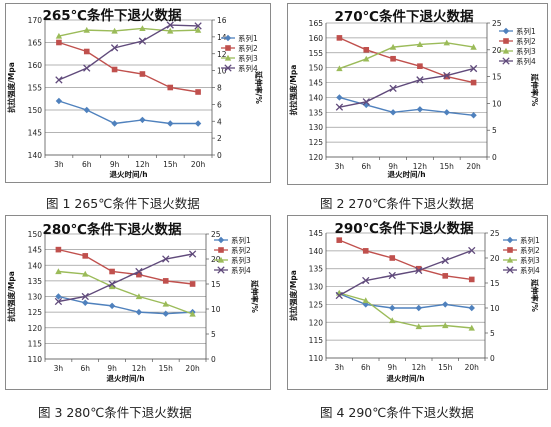 Image resolution: width=551 pixels, height=427 pixels. Describe the element at coordinates (316, 142) in the screenshot. I see `y-left-tick-label: 125` at that location.